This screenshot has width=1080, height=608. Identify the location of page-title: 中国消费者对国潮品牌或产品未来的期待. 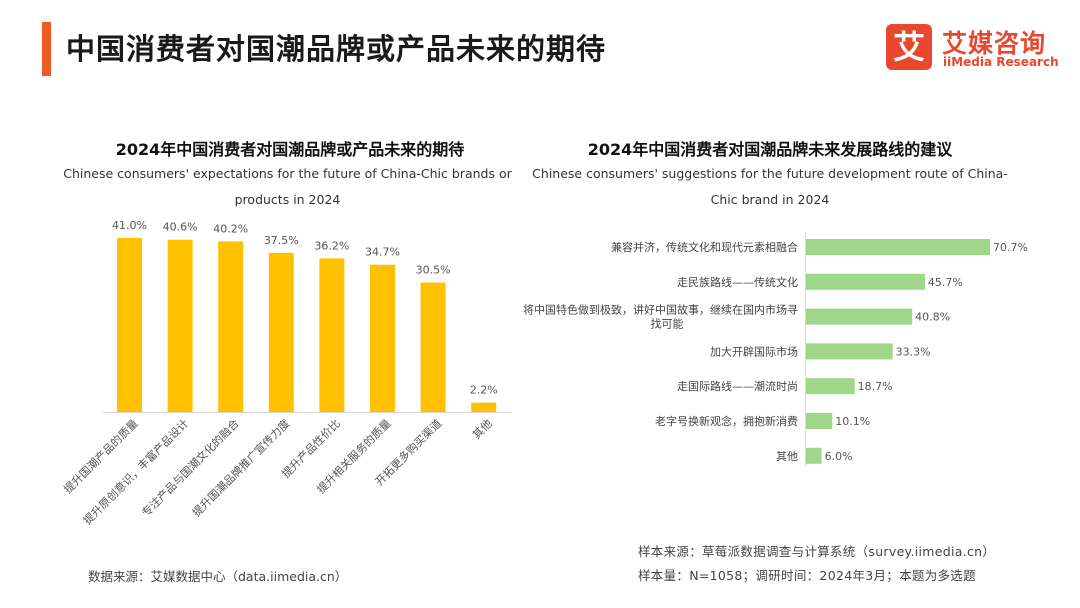
(336, 49).